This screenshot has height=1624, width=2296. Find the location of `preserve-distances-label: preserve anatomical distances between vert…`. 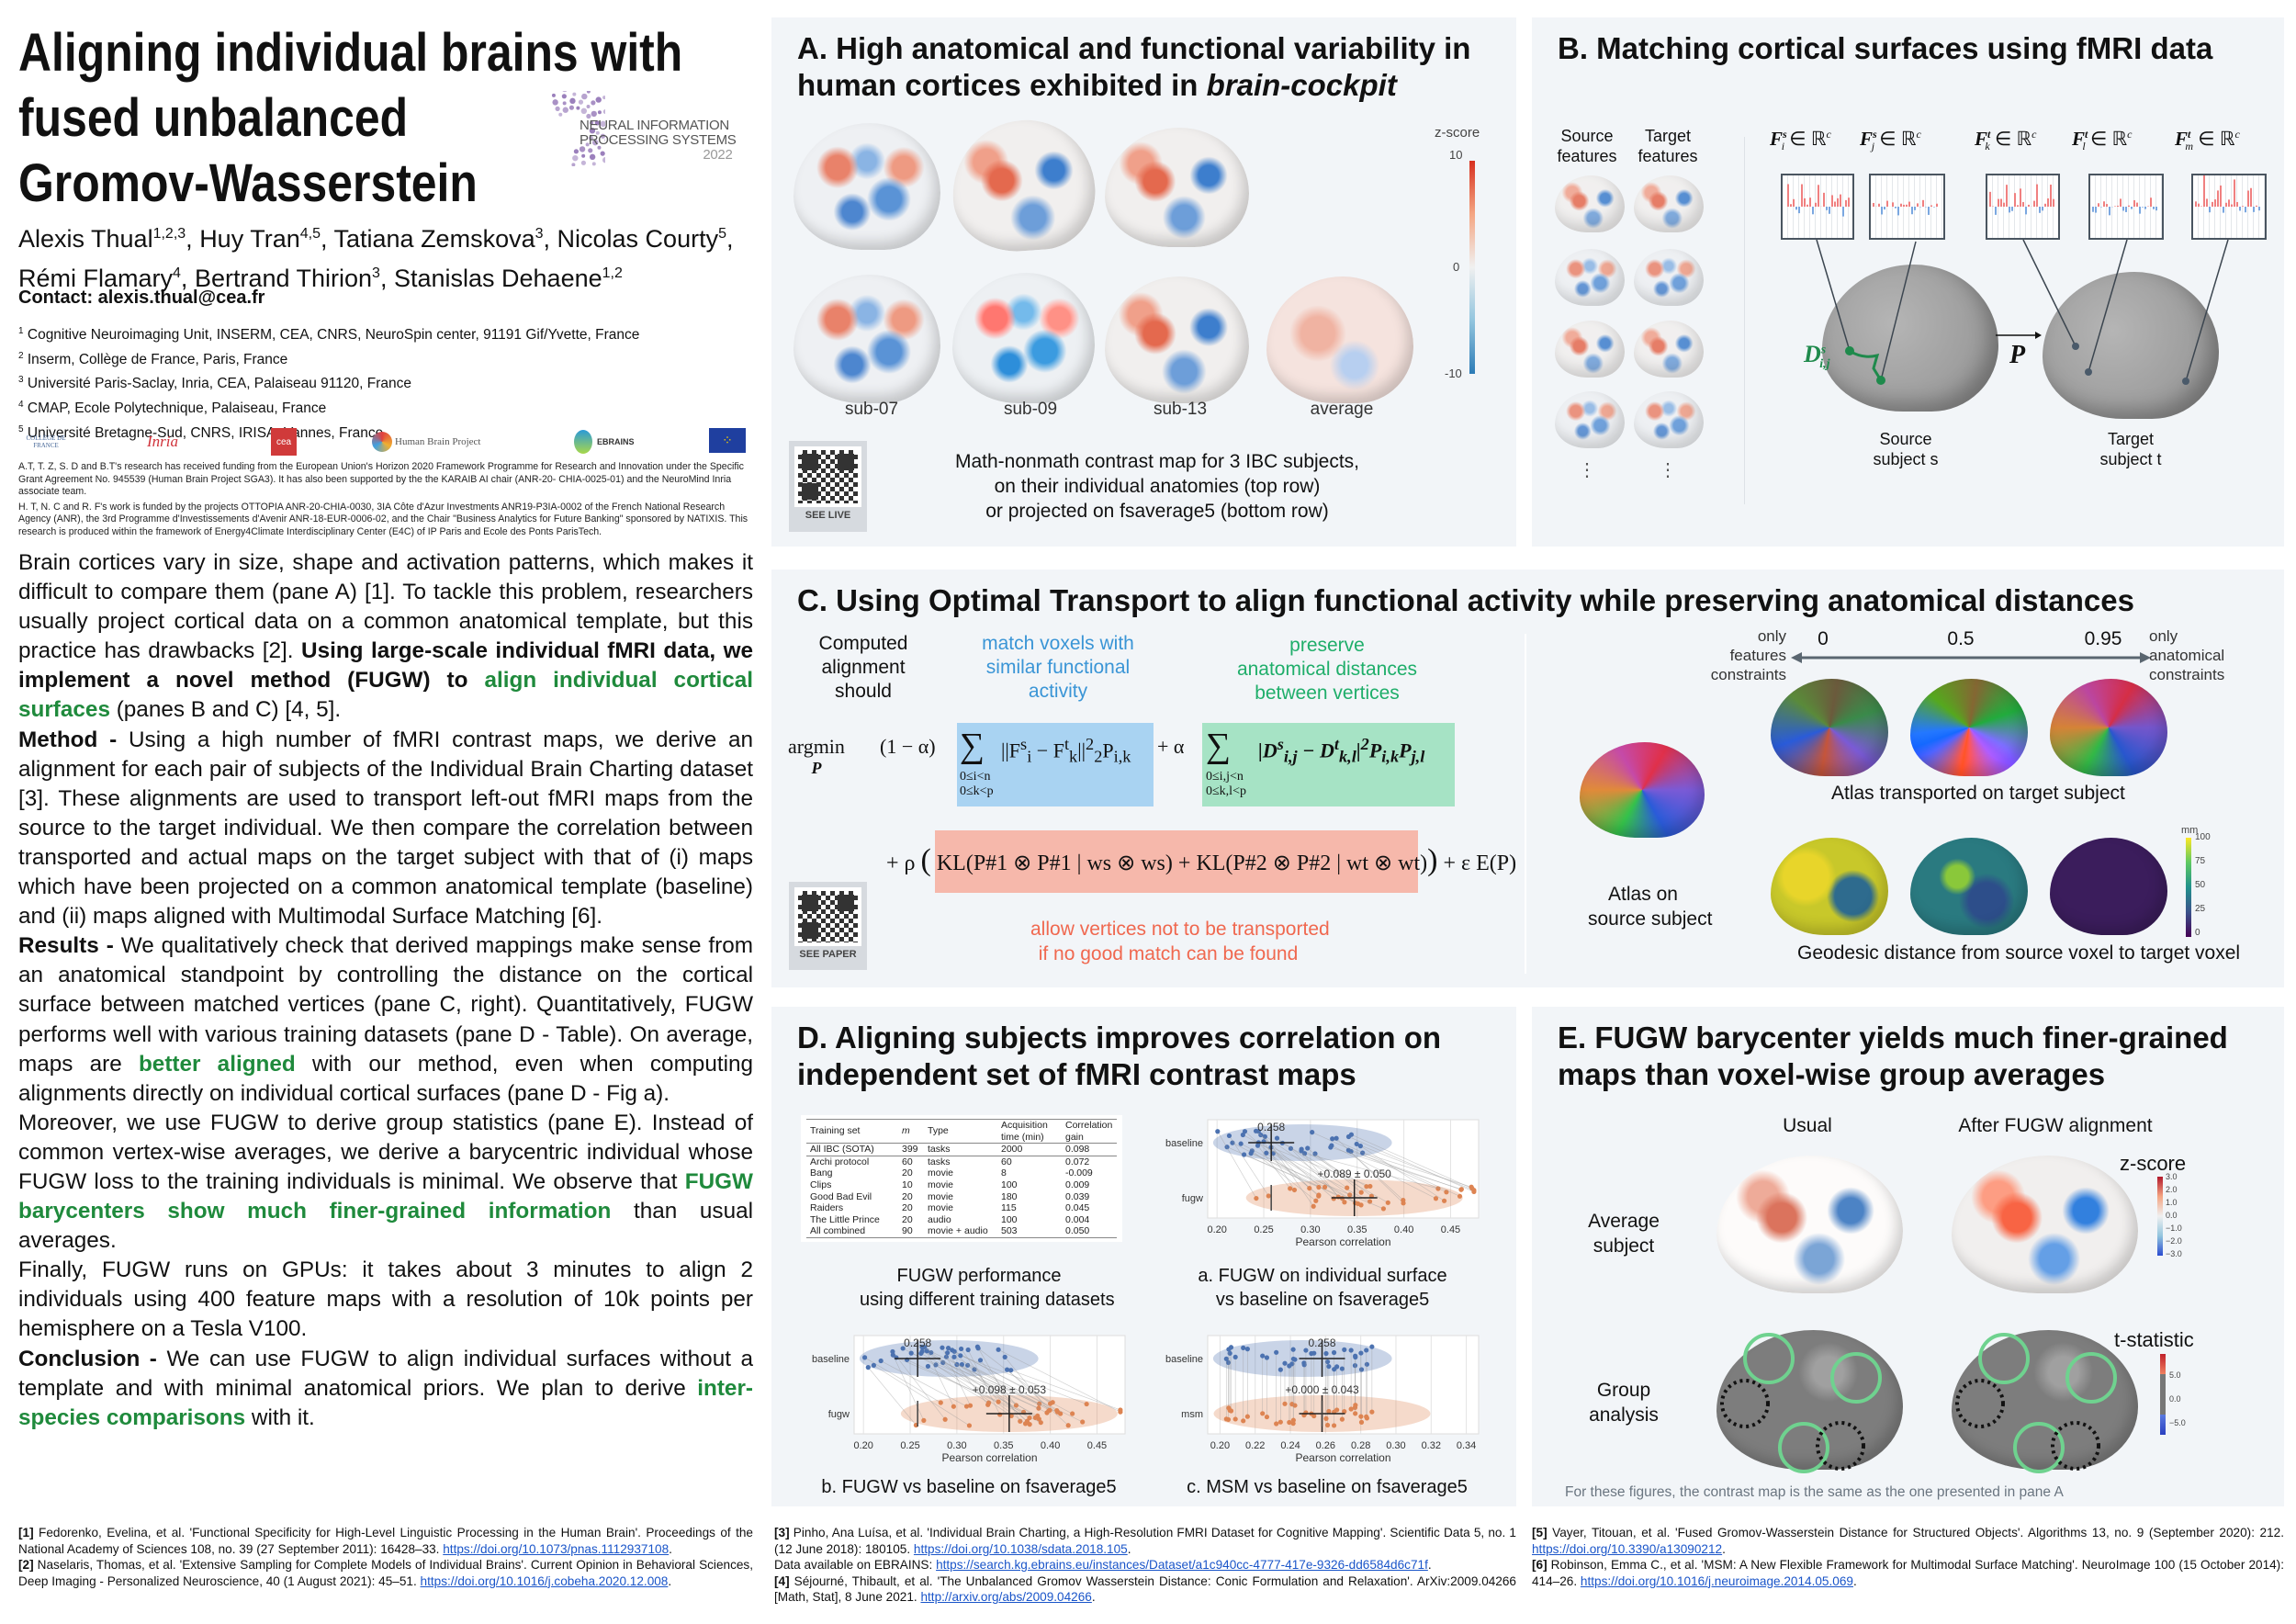

preserve-distances-label: preserve anatomical distances between vert… is located at coordinates (1327, 669).